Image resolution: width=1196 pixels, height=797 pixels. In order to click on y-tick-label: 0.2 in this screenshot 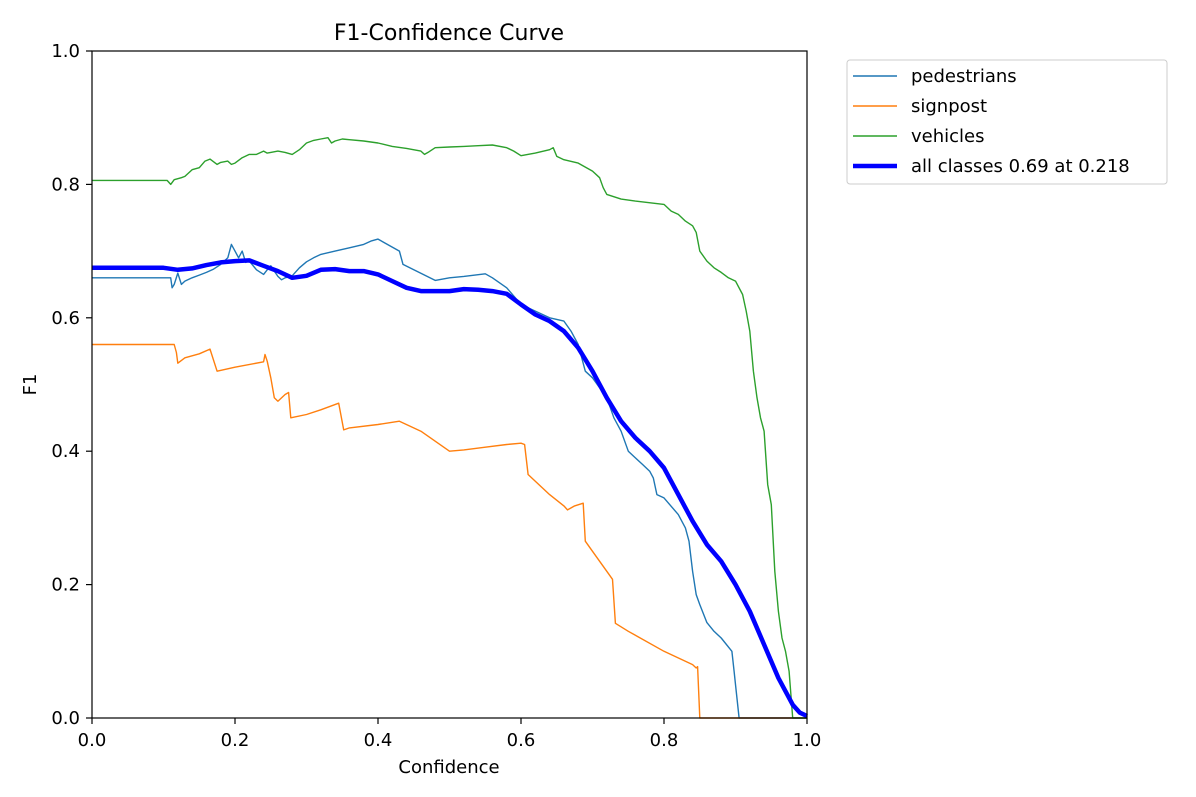, I will do `click(65, 585)`.